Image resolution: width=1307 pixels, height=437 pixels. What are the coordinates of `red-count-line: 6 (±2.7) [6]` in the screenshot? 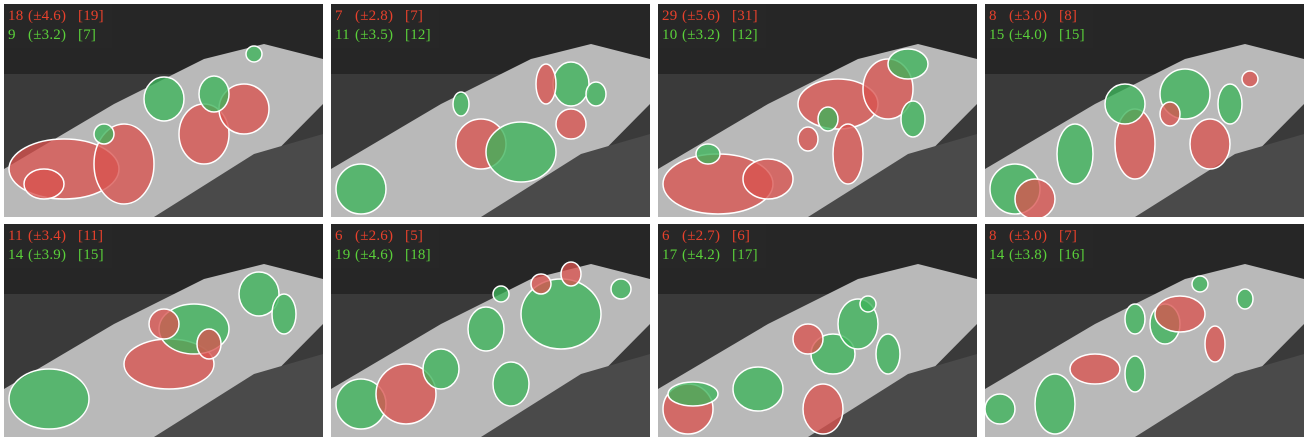 It's located at (706, 236).